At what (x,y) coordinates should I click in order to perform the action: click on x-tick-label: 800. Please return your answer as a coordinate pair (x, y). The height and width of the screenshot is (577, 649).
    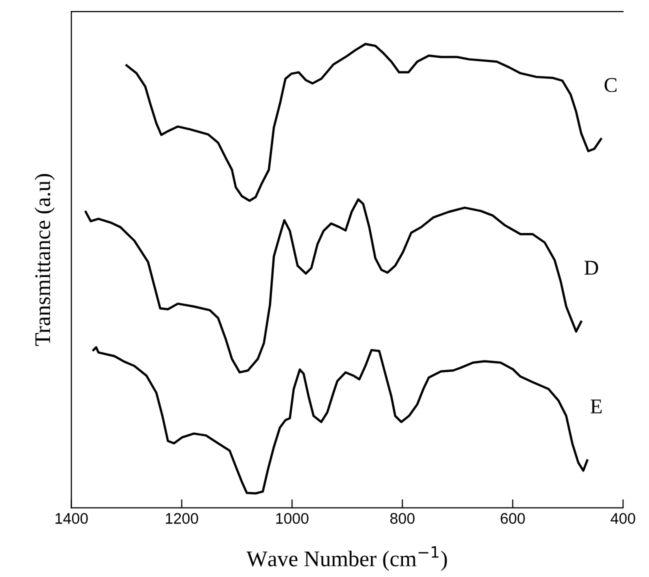
    Looking at the image, I should click on (402, 518).